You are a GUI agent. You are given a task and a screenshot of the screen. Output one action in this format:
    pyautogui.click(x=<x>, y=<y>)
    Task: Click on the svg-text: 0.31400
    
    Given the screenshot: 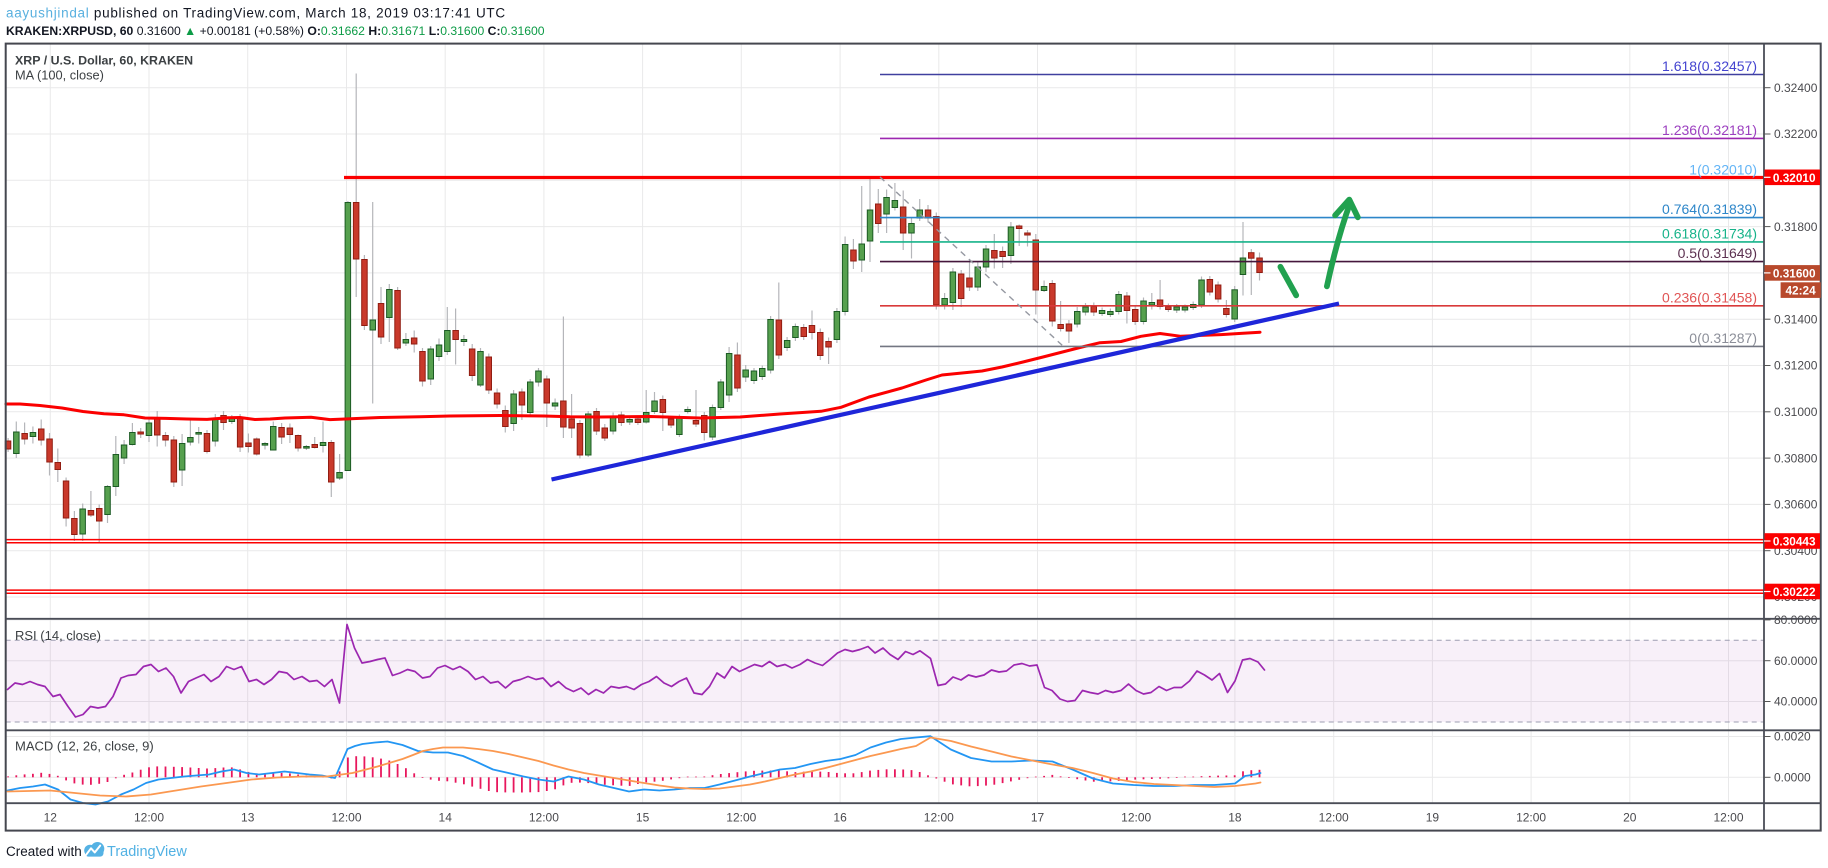 What is the action you would take?
    pyautogui.click(x=1796, y=319)
    